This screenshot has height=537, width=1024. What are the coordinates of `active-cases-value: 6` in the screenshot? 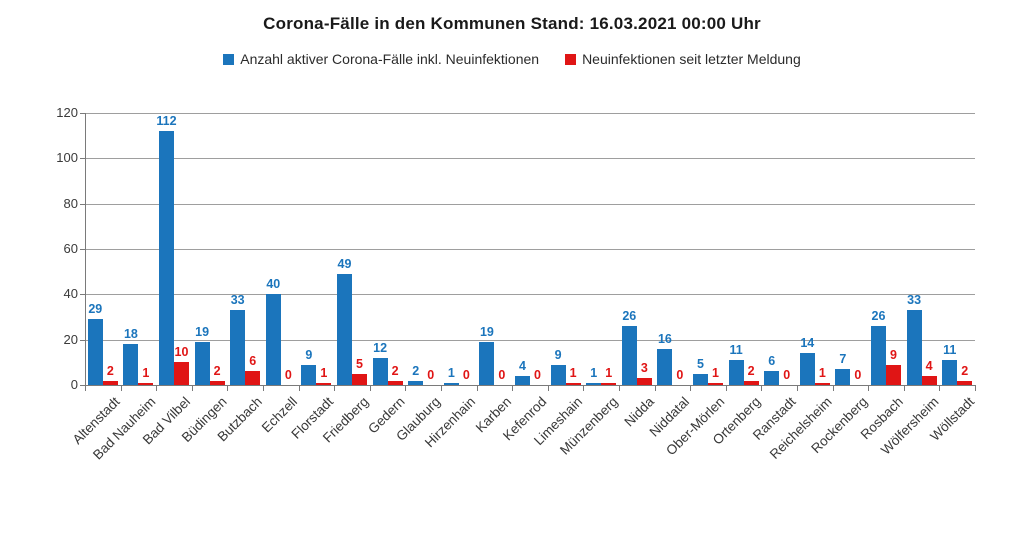 It's located at (772, 361).